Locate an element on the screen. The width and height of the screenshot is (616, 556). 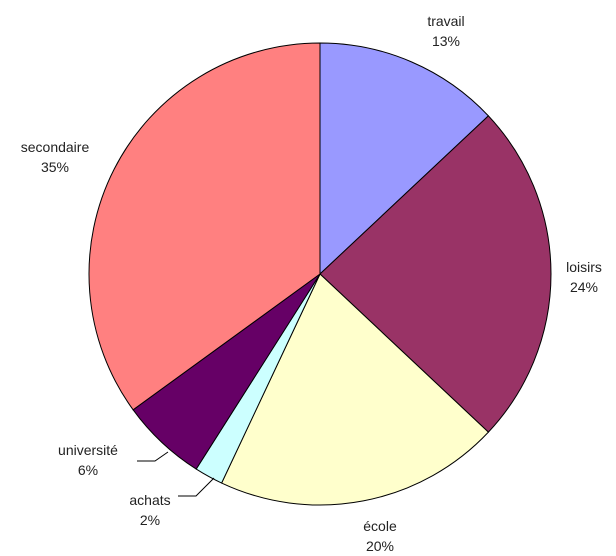
slice-label-pct: 24% is located at coordinates (584, 287).